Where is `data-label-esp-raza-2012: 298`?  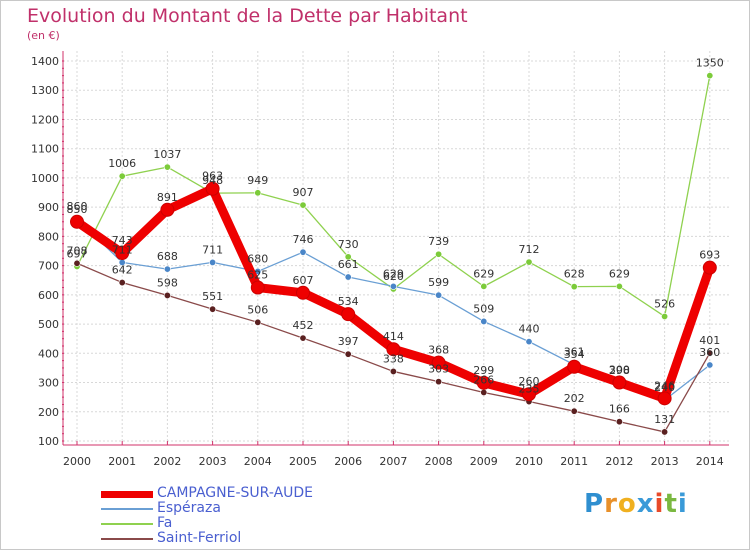
data-label-esp-raza-2012: 298 is located at coordinates (619, 370).